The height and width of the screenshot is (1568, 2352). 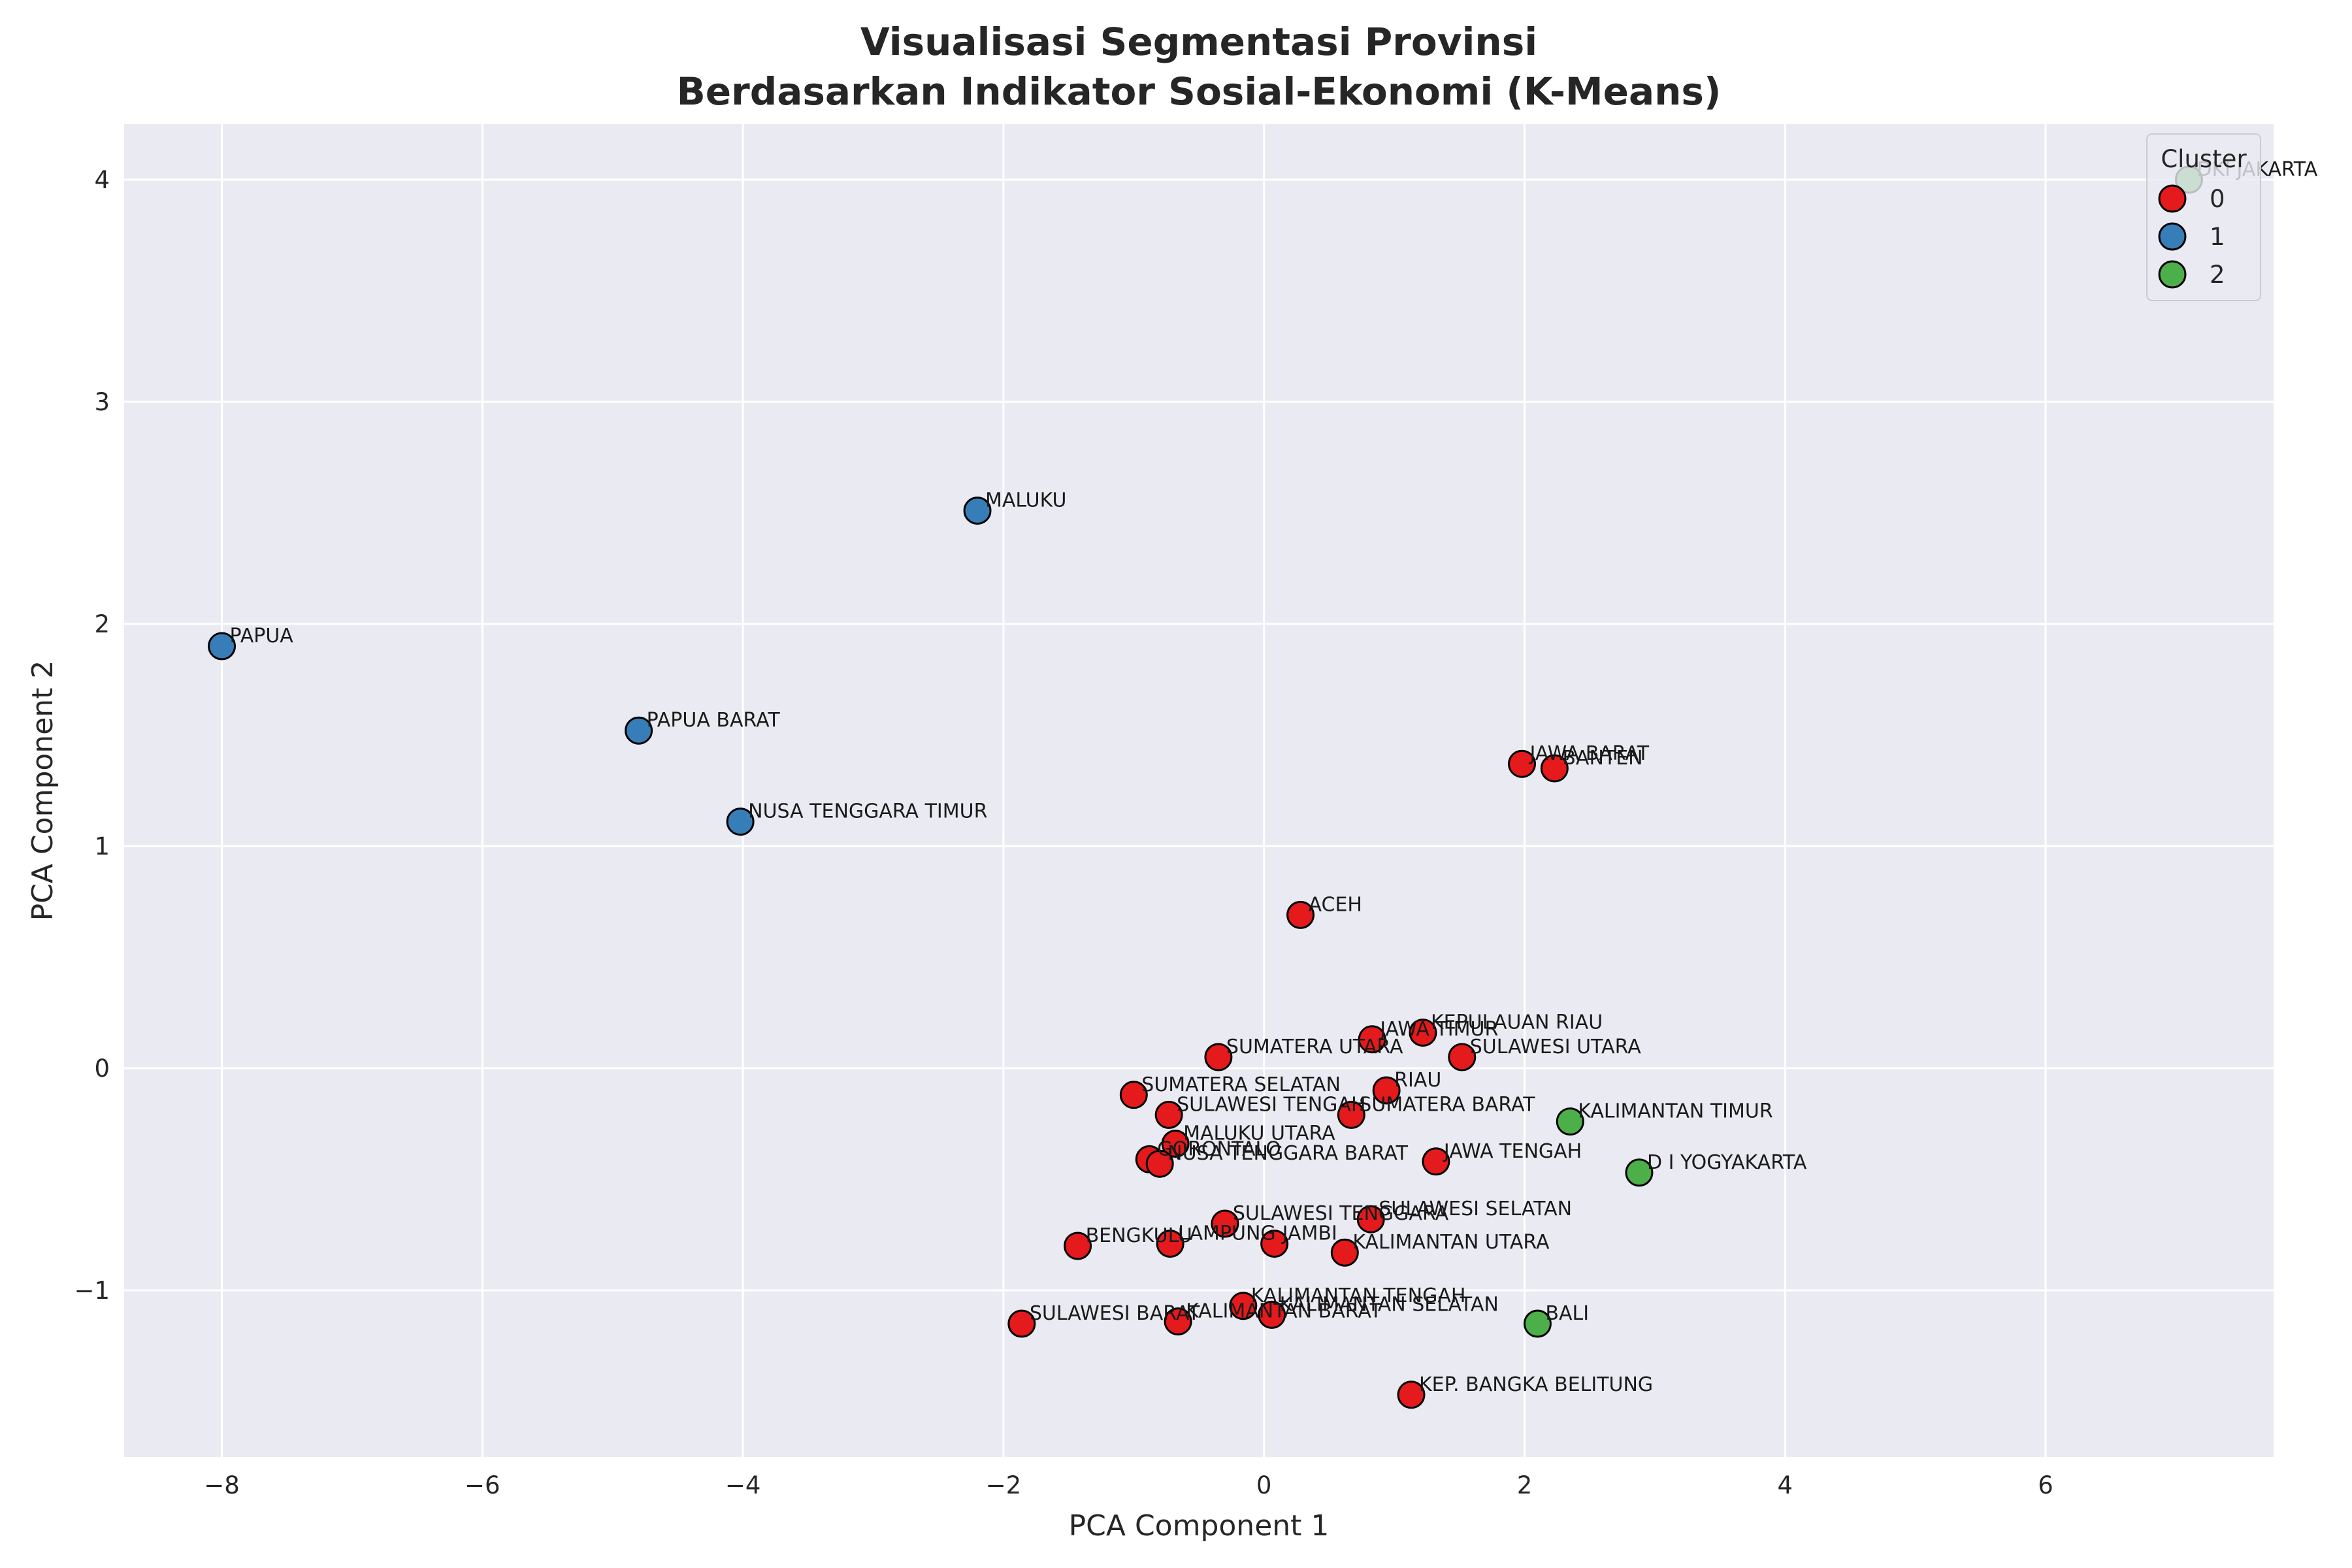 What do you see at coordinates (2204, 159) in the screenshot?
I see `legend-title: Cluster` at bounding box center [2204, 159].